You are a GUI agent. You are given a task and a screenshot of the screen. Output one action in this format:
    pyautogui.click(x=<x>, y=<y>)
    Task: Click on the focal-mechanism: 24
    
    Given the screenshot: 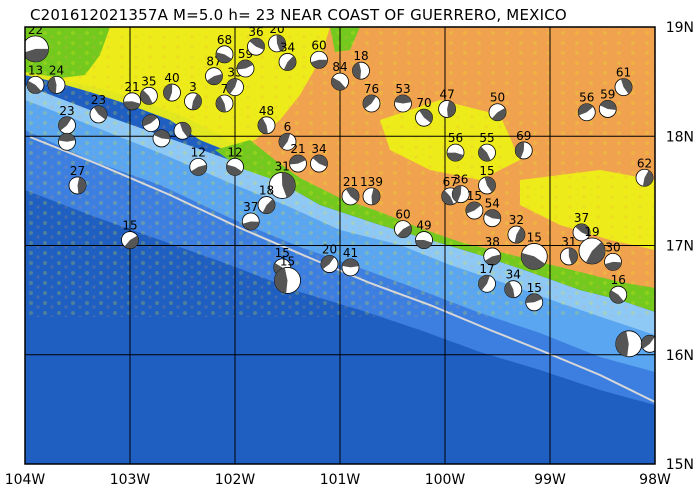 What is the action you would take?
    pyautogui.click(x=56, y=78)
    